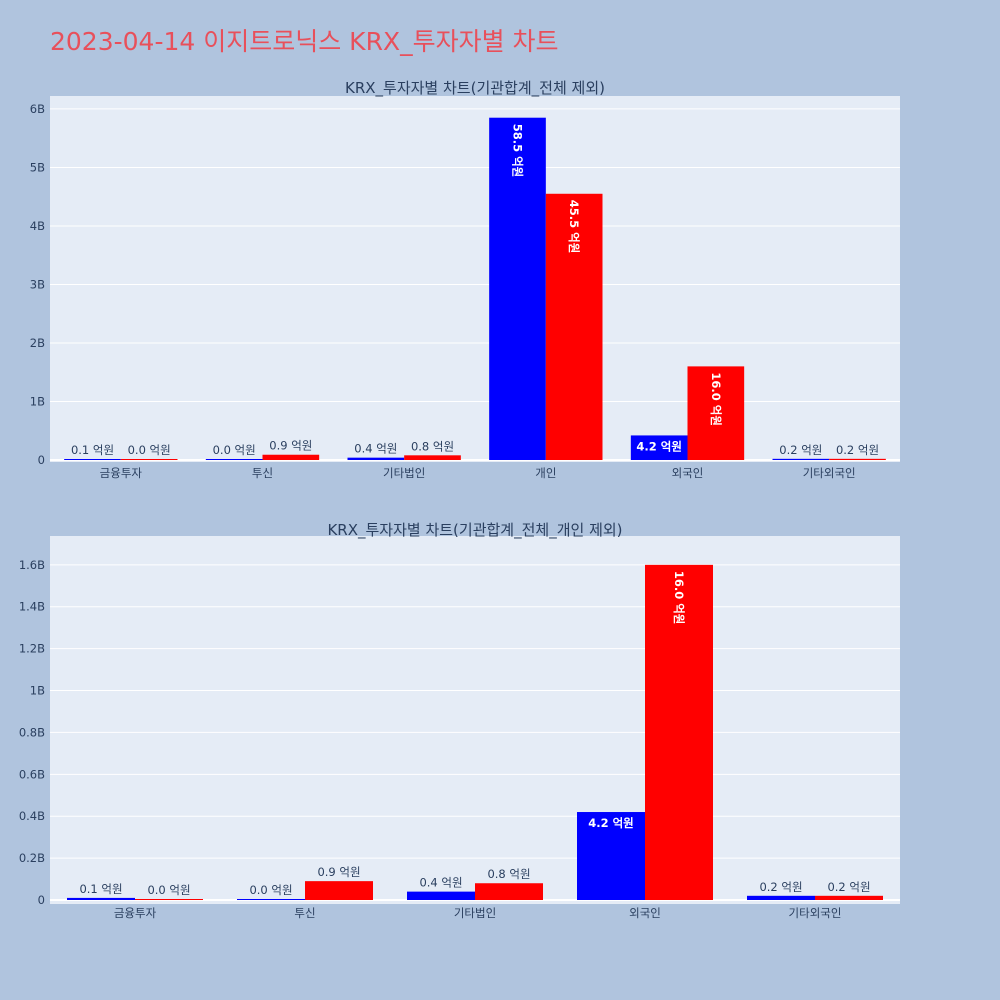  What do you see at coordinates (545, 473) in the screenshot?
I see `x-tick-label: 개인` at bounding box center [545, 473].